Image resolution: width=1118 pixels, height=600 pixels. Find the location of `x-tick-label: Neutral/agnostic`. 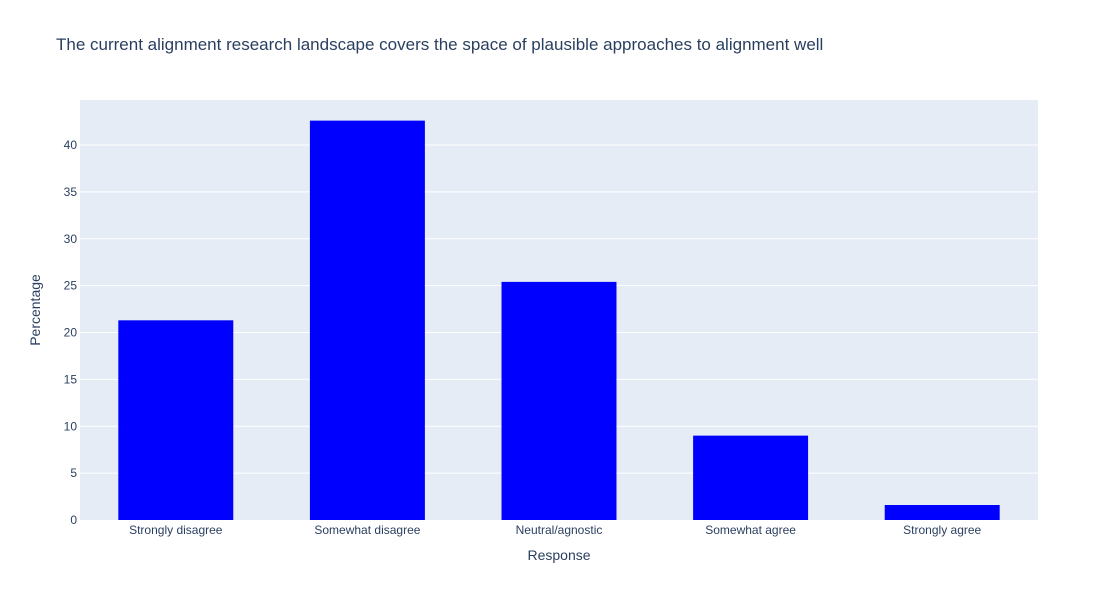

x-tick-label: Neutral/agnostic is located at coordinates (559, 530).